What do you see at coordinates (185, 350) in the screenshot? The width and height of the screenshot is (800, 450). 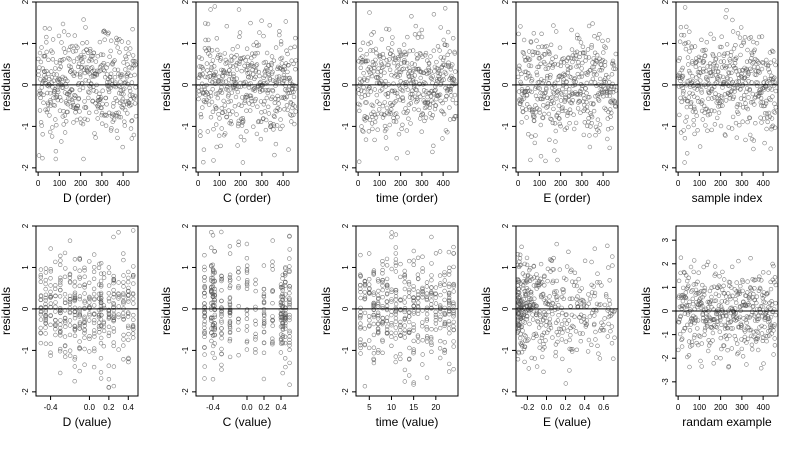 I see `y-tick-label: -1` at bounding box center [185, 350].